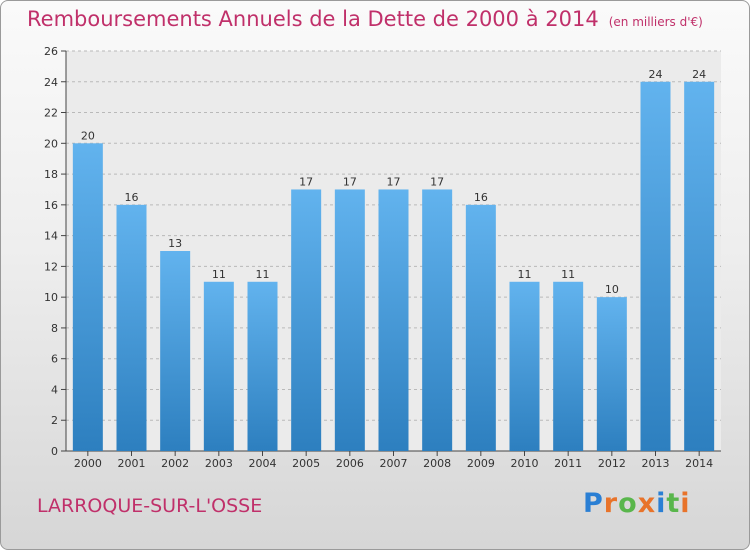 The width and height of the screenshot is (750, 550). I want to click on x-tick-label: 2004, so click(263, 463).